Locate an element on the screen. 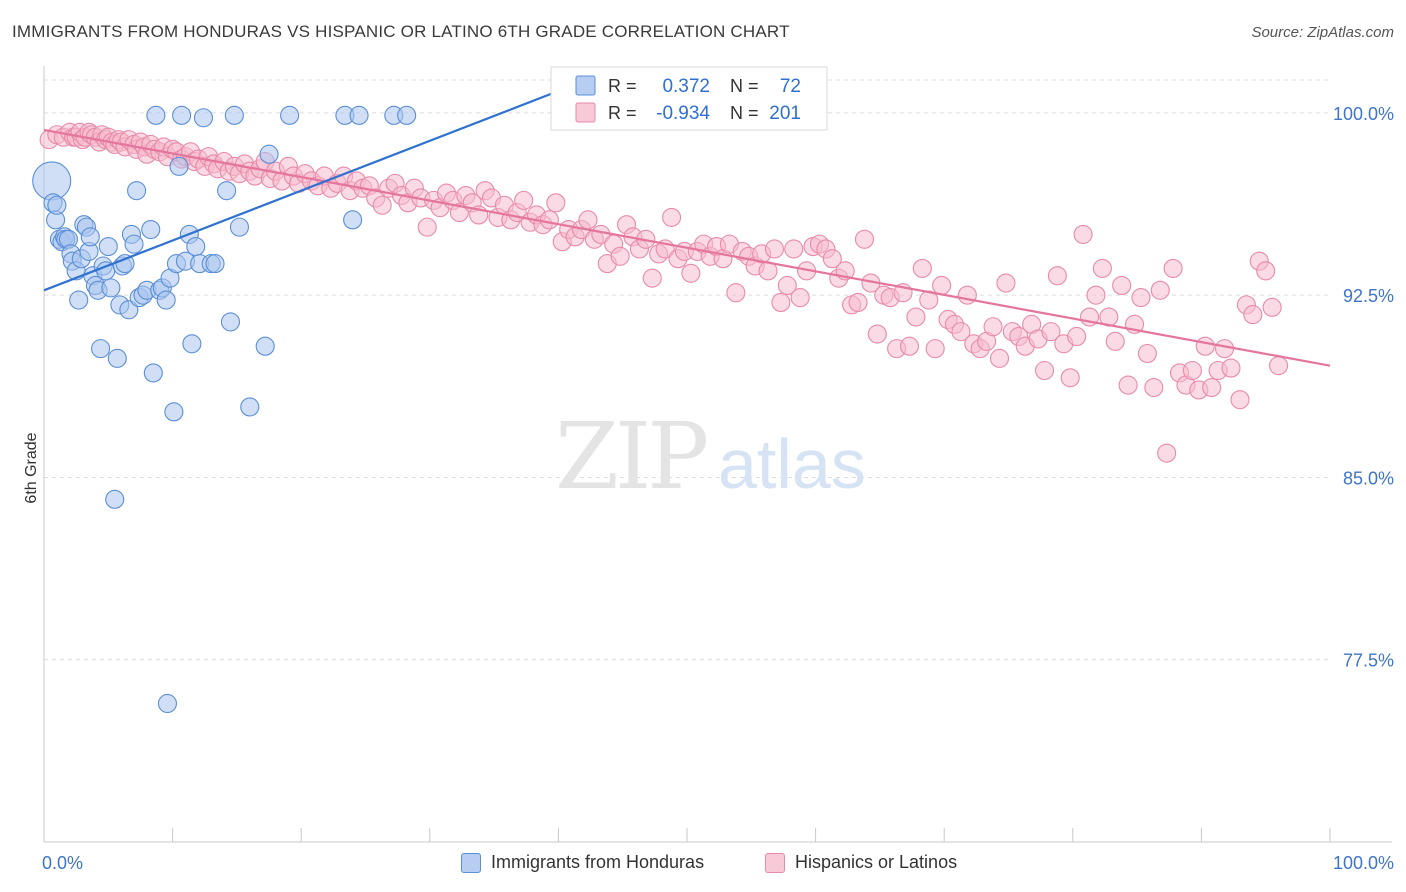 The image size is (1406, 892). stats-legend: R = 0.372 N = 72 R = -0.934 N = 201 is located at coordinates (689, 98).